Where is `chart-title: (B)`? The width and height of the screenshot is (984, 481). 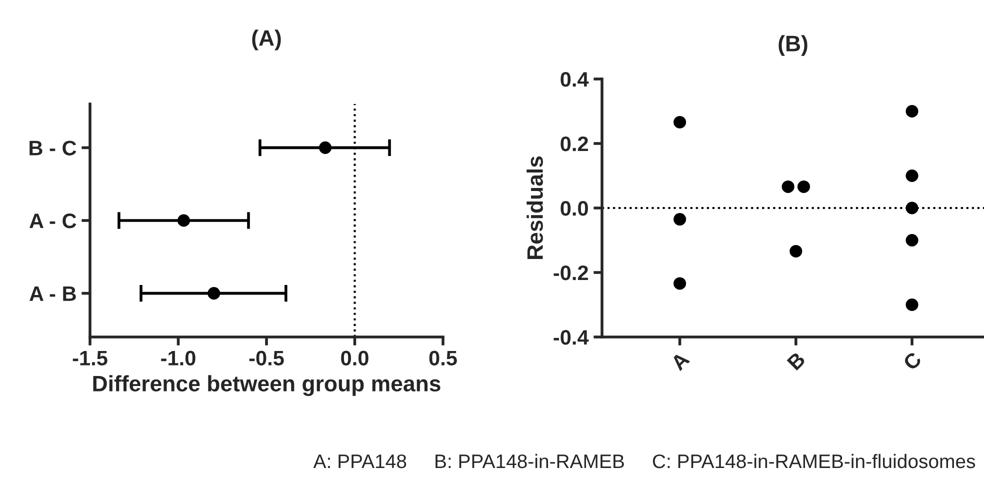 chart-title: (B) is located at coordinates (793, 45).